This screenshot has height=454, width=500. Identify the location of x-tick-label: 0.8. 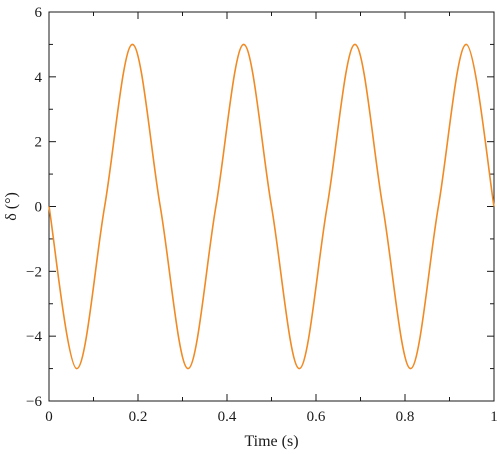
(405, 417).